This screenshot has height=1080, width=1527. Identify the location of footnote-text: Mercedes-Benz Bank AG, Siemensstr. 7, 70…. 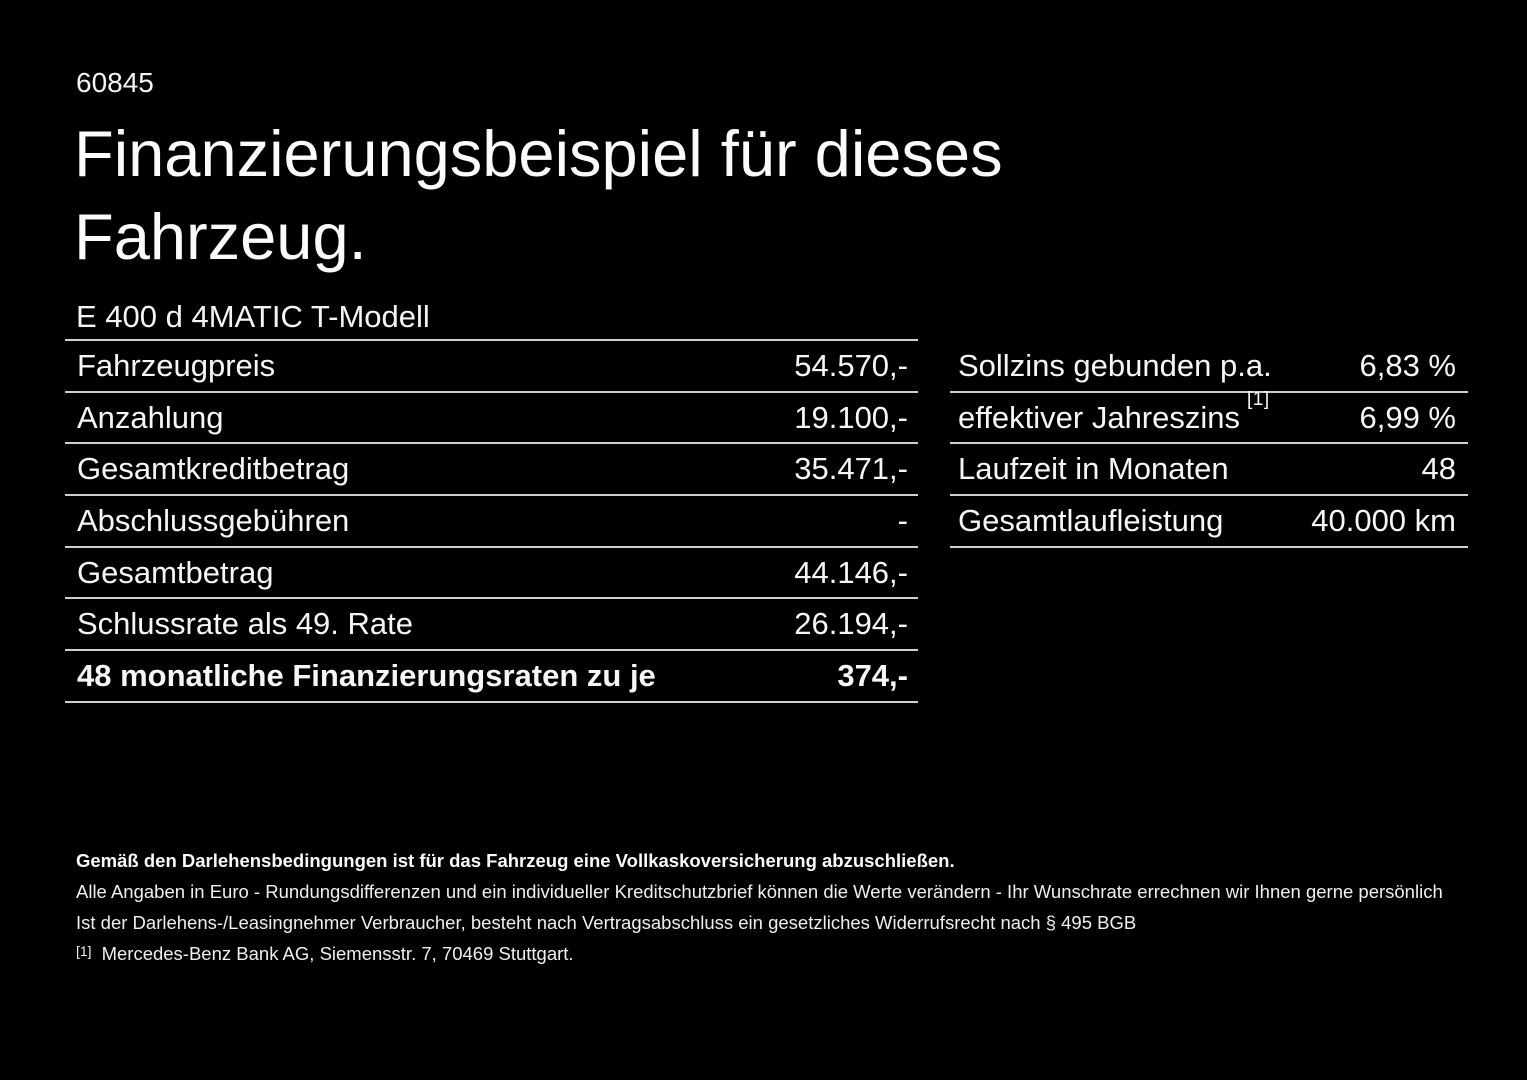
(337, 953).